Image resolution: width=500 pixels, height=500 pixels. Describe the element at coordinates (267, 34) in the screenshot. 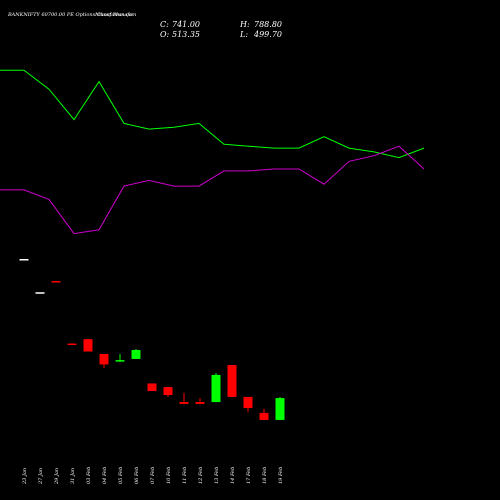

I see `low-value: 499.70` at that location.